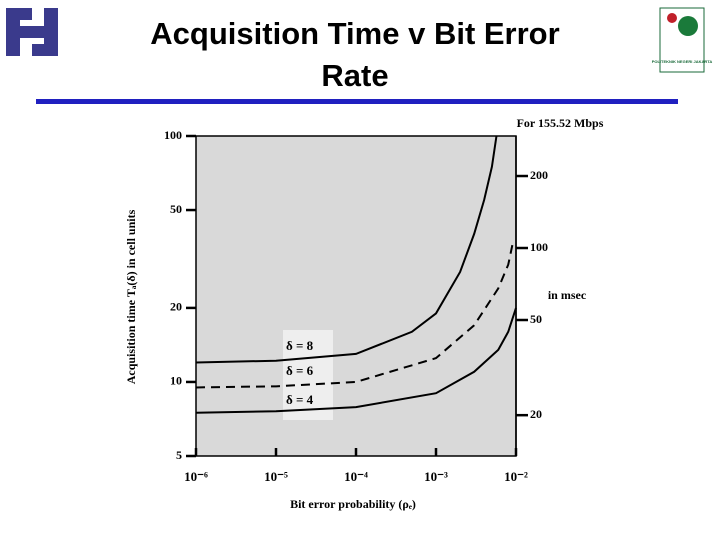 Image resolution: width=720 pixels, height=545 pixels. Describe the element at coordinates (176, 307) in the screenshot. I see `y-tick-label: 20` at that location.